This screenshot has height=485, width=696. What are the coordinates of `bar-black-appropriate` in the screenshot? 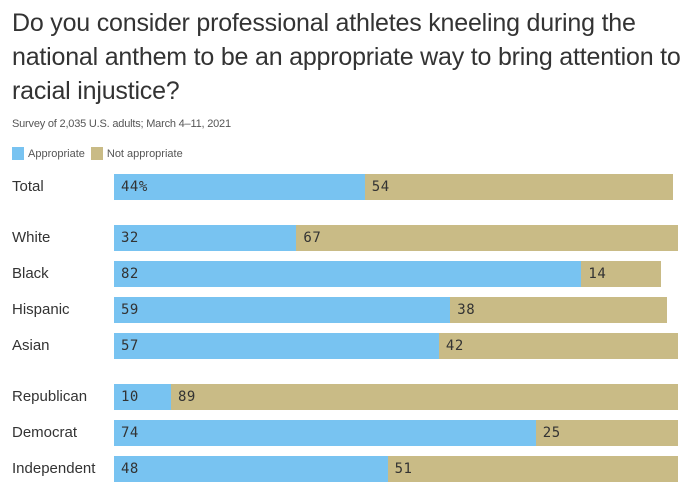 It's located at (348, 274).